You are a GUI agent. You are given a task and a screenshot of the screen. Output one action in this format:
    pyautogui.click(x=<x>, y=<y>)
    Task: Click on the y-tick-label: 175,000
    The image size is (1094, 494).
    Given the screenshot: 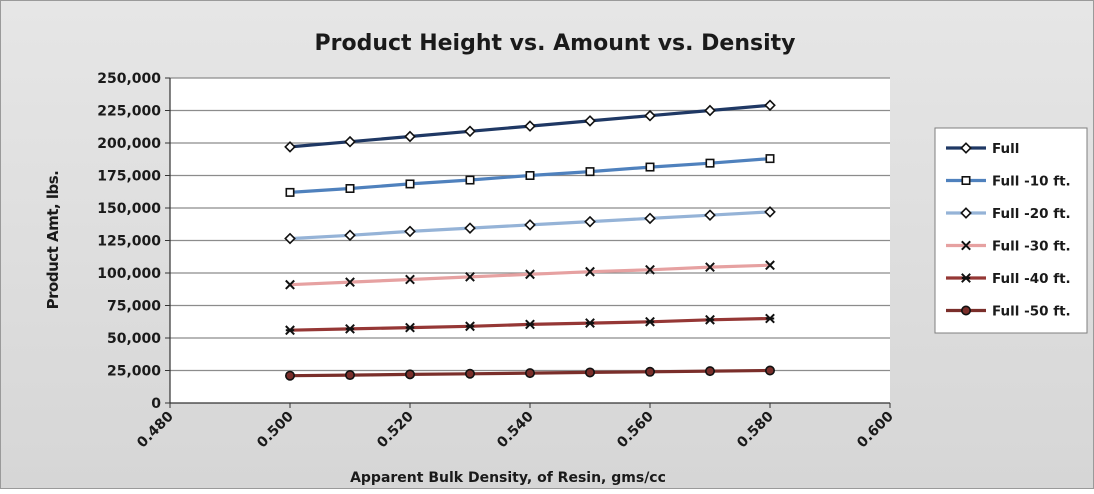 What is the action you would take?
    pyautogui.click(x=129, y=177)
    